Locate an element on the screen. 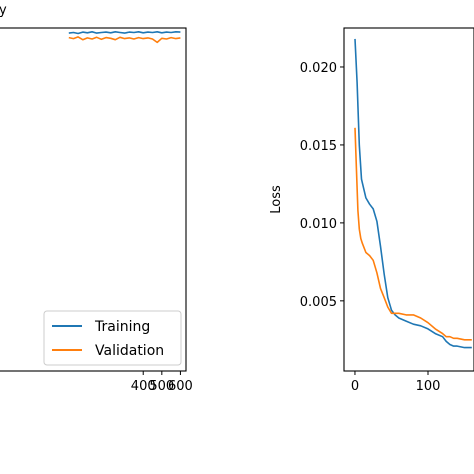  y-axis-label: Loss is located at coordinates (276, 199).